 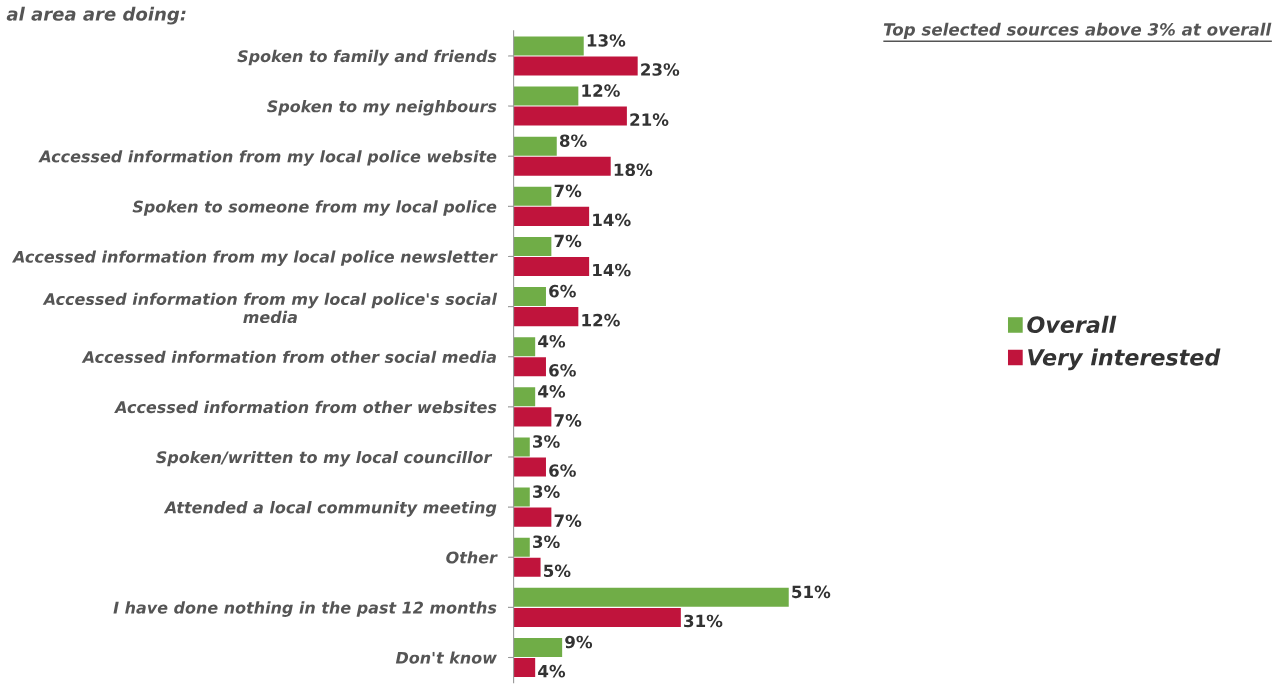 What do you see at coordinates (270, 308) in the screenshot?
I see `y-tick-label: Accessed information from my local police's social media` at bounding box center [270, 308].